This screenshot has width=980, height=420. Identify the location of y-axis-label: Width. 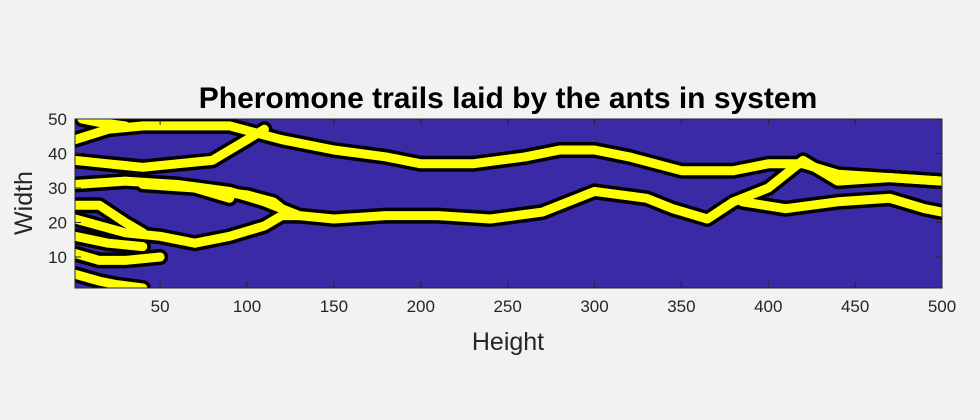
(24, 203).